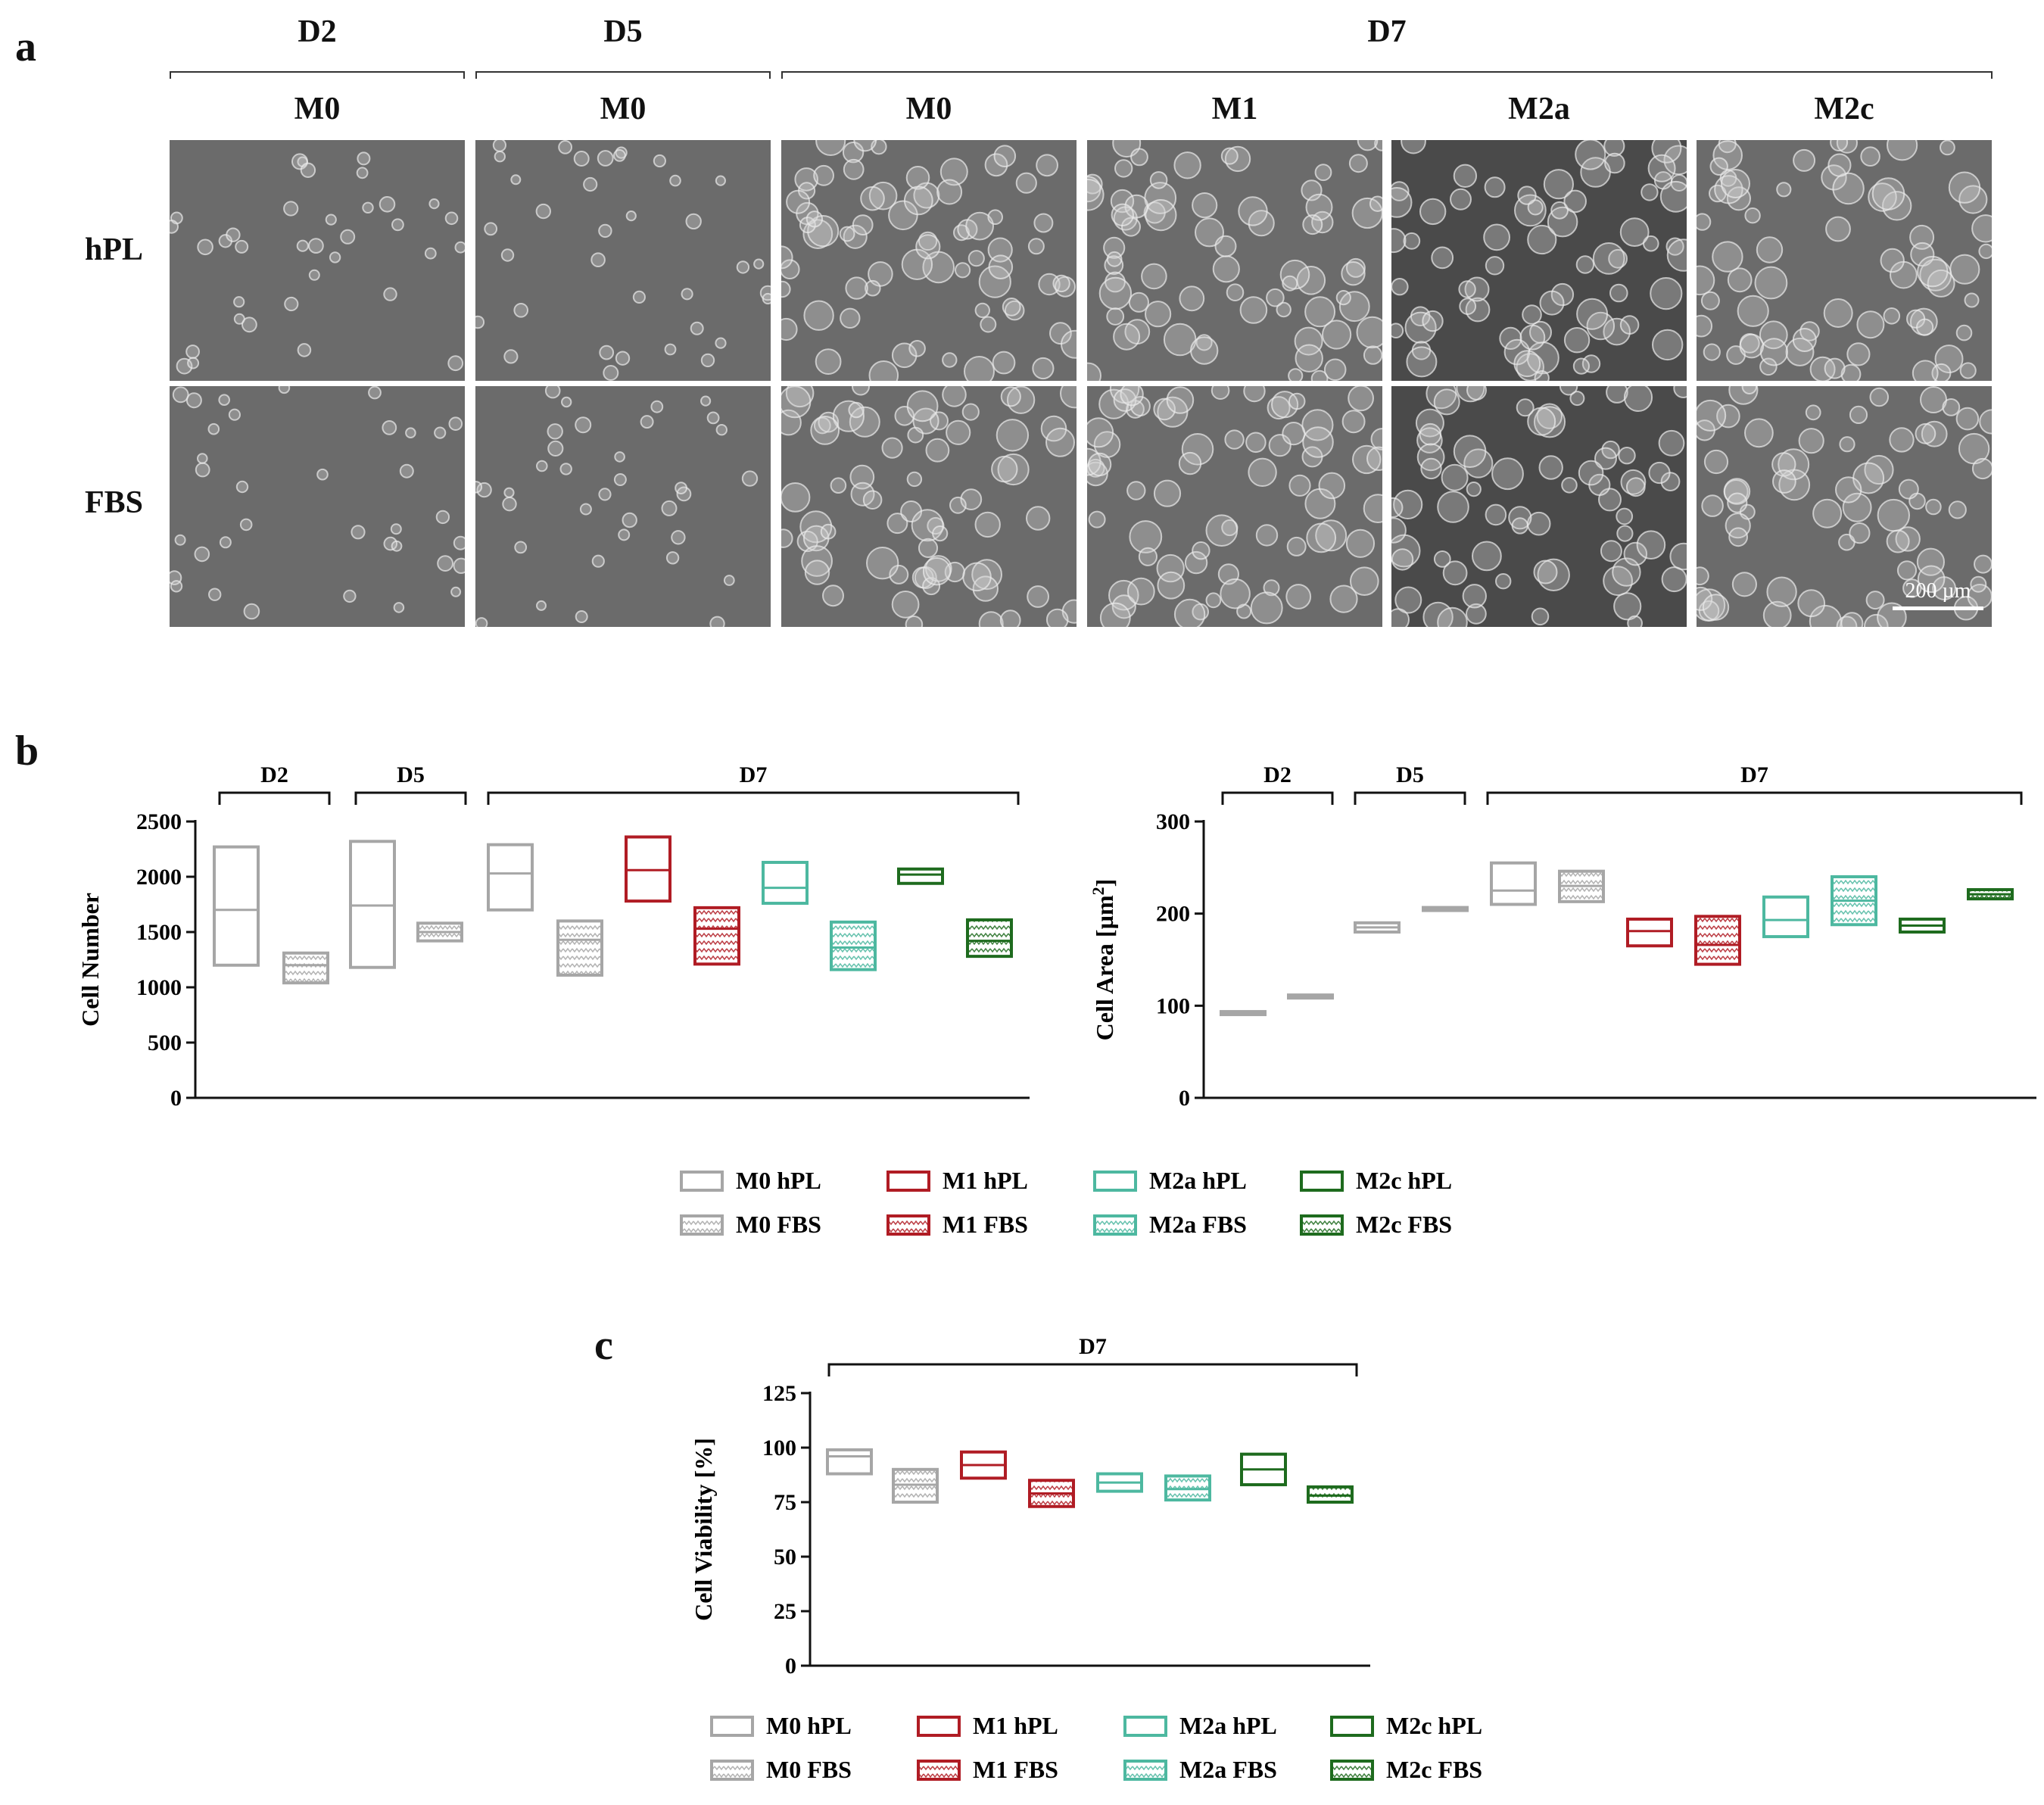  I want to click on cell-viability-chart: 0 25 50 75 100 125 Cell Viability [%] D7, so click(1030, 1506).